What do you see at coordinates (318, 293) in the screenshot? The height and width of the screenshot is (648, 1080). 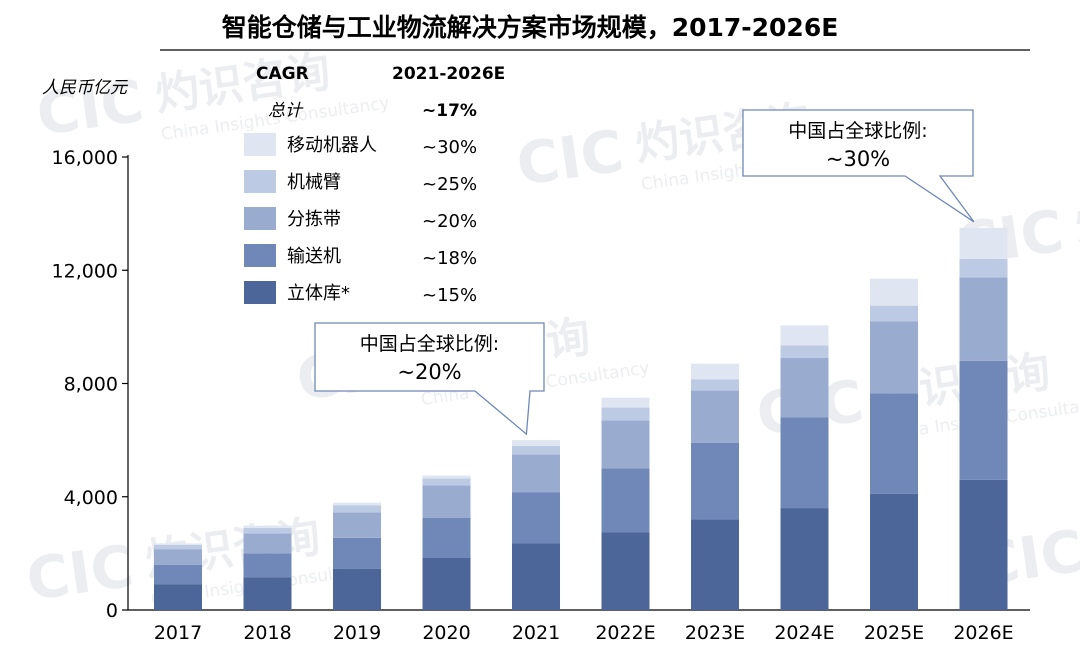 I see `legend-item-label: 立体库*` at bounding box center [318, 293].